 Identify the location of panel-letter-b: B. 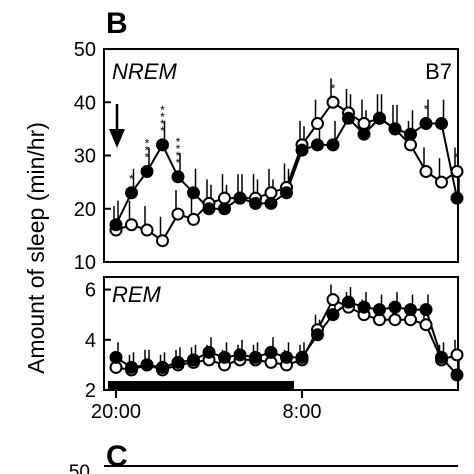
(117, 23).